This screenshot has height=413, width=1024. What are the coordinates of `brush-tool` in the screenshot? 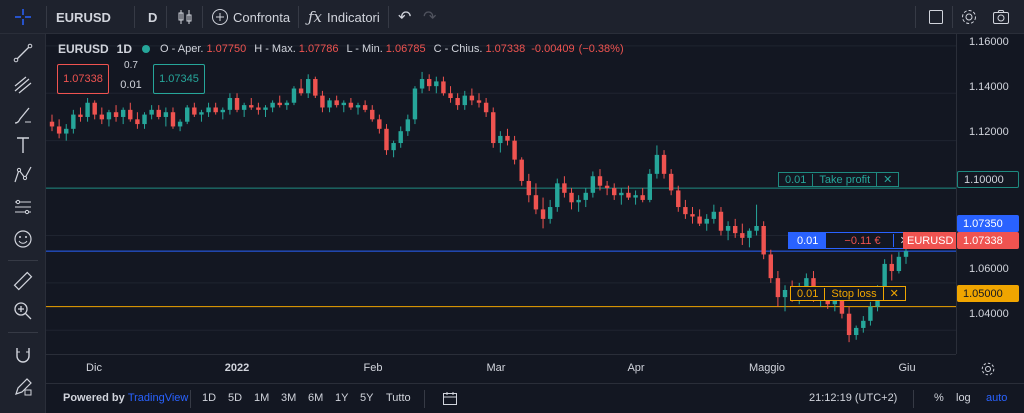 It's located at (23, 115).